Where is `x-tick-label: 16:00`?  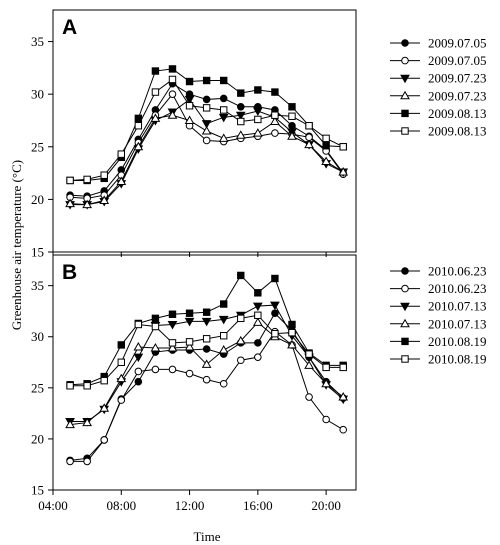 x-tick-label: 16:00 is located at coordinates (258, 505).